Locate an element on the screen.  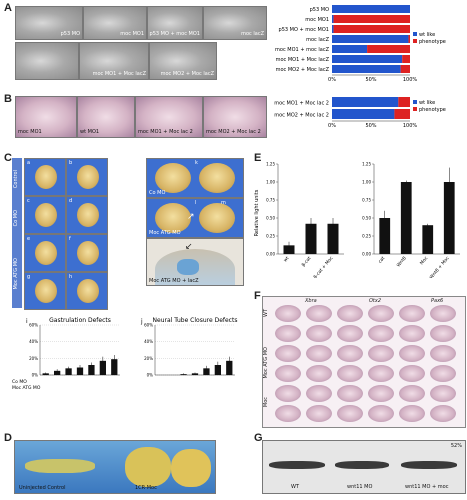
cell-letter: l is located at coordinates (196, 203).